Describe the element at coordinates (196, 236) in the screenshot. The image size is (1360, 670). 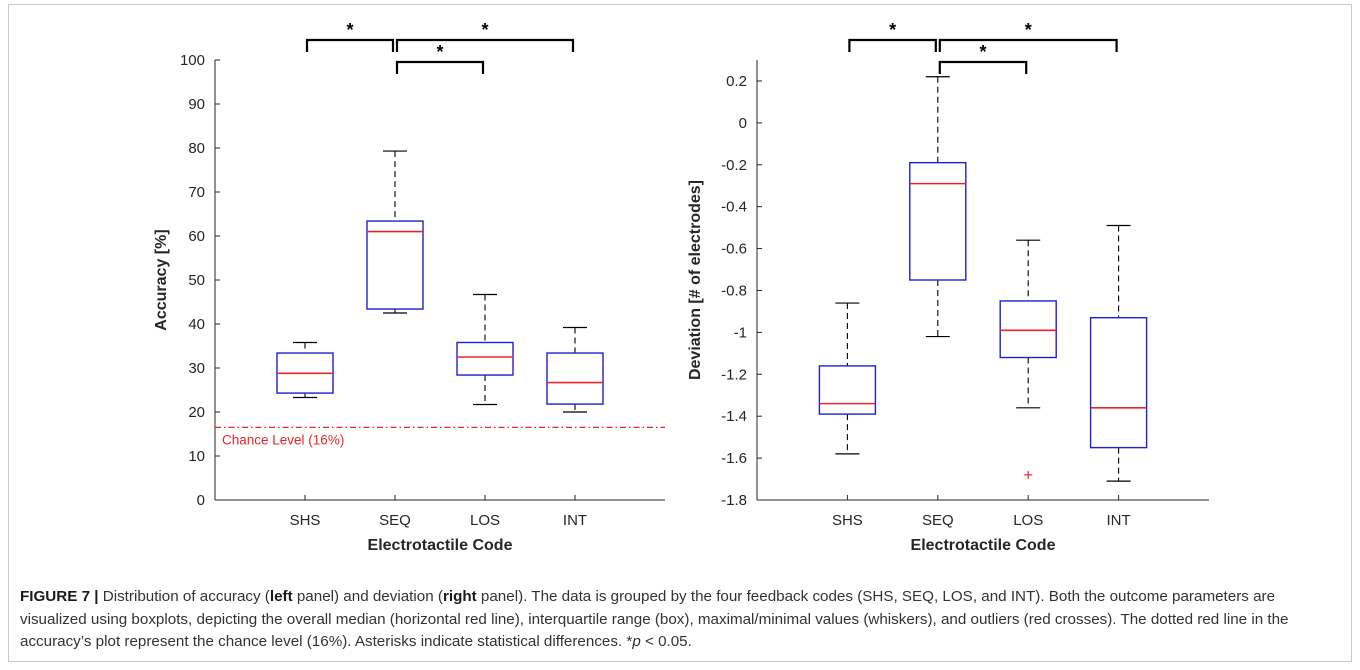
I see `y-tick-label: 60` at that location.